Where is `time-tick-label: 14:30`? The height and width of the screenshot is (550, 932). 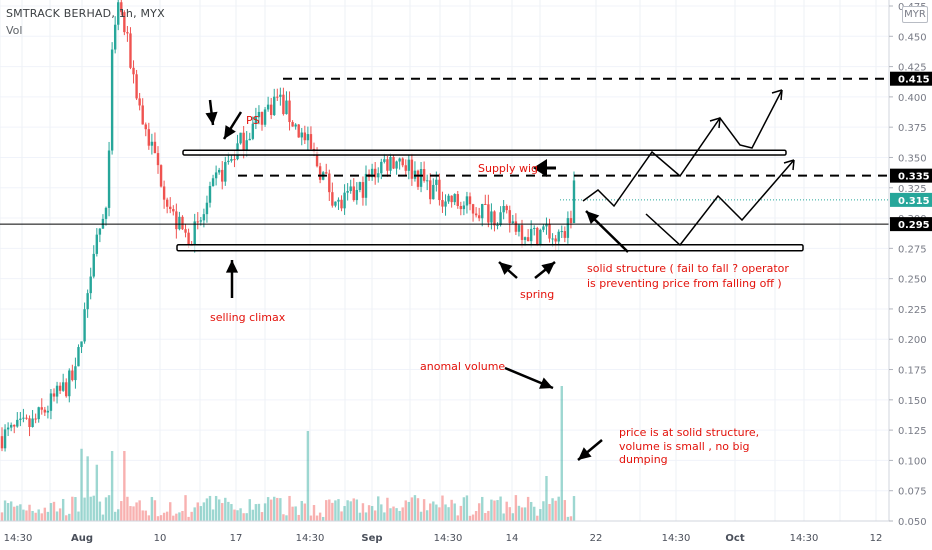 time-tick-label: 14:30 is located at coordinates (310, 538).